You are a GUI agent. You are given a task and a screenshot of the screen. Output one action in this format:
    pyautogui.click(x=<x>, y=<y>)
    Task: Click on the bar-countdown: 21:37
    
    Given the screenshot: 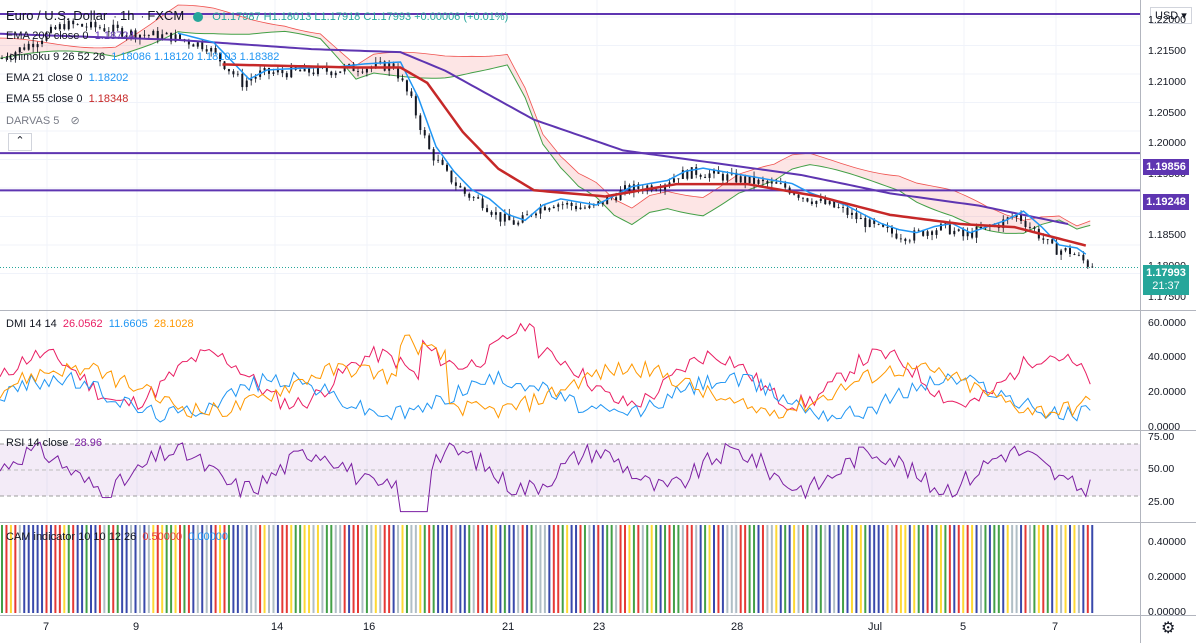 What is the action you would take?
    pyautogui.click(x=1166, y=286)
    